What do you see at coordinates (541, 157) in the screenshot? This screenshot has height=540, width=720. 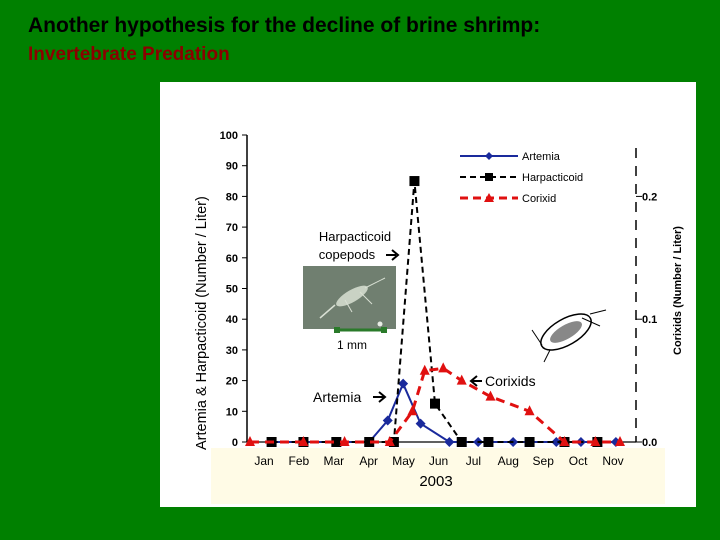 I see `legend-label-artemia: Artemia` at bounding box center [541, 157].